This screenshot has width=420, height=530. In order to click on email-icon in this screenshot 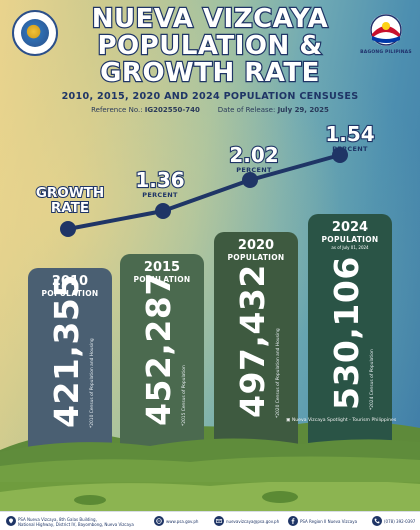, I will do `click(219, 521)`.